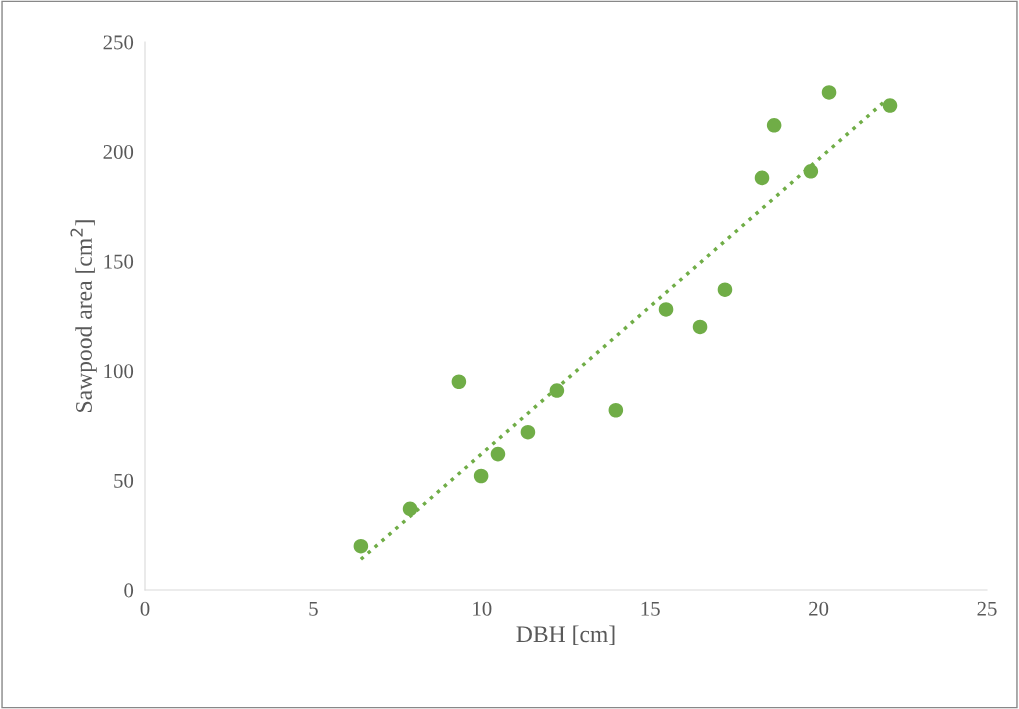 This screenshot has width=1019, height=709. Describe the element at coordinates (119, 261) in the screenshot. I see `y-tick-label: 150` at that location.